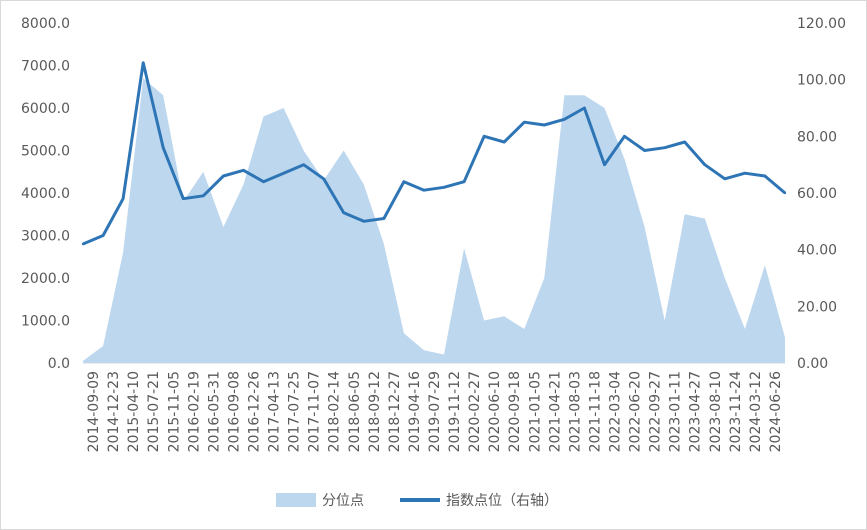 The height and width of the screenshot is (530, 867). I want to click on x-tick-label: 2017-07-25, so click(295, 411).